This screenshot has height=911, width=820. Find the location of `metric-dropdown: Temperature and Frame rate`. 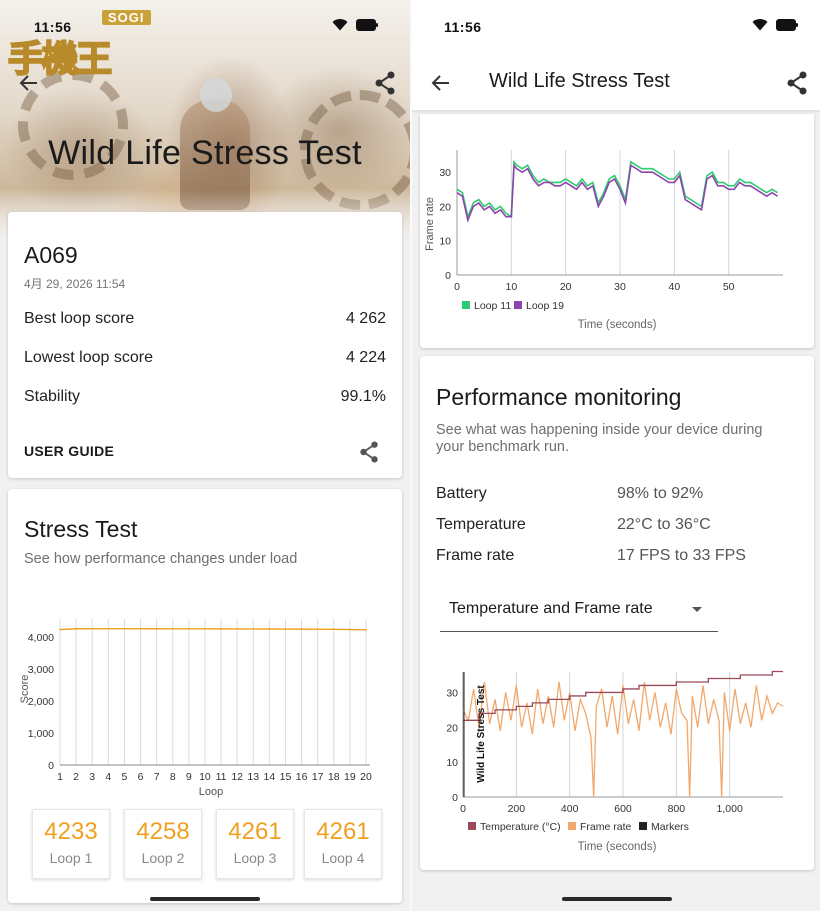

metric-dropdown: Temperature and Frame rate is located at coordinates (579, 612).